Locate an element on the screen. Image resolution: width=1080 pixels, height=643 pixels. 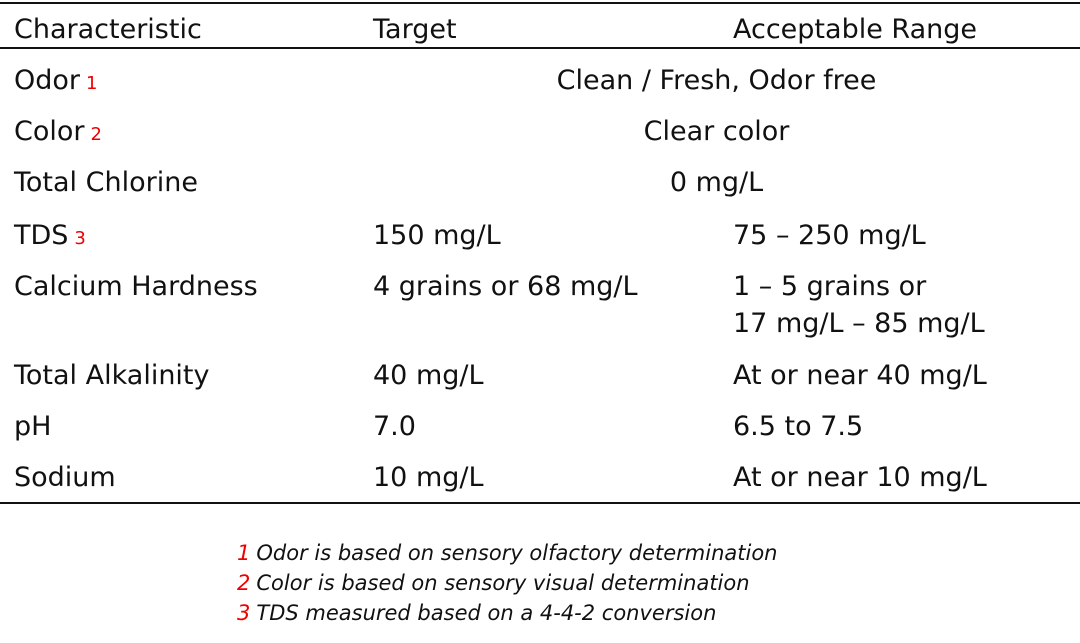
target: 40 mg/L is located at coordinates (428, 375).